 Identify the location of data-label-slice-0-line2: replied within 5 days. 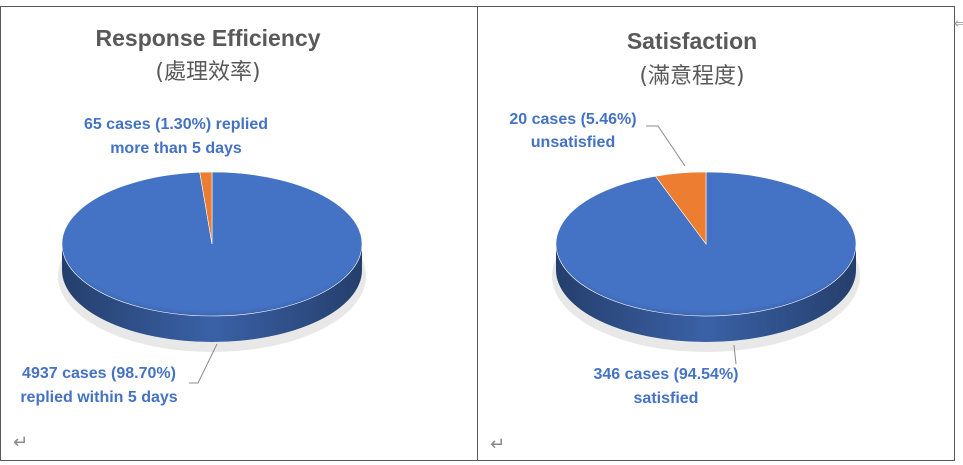
(98, 397).